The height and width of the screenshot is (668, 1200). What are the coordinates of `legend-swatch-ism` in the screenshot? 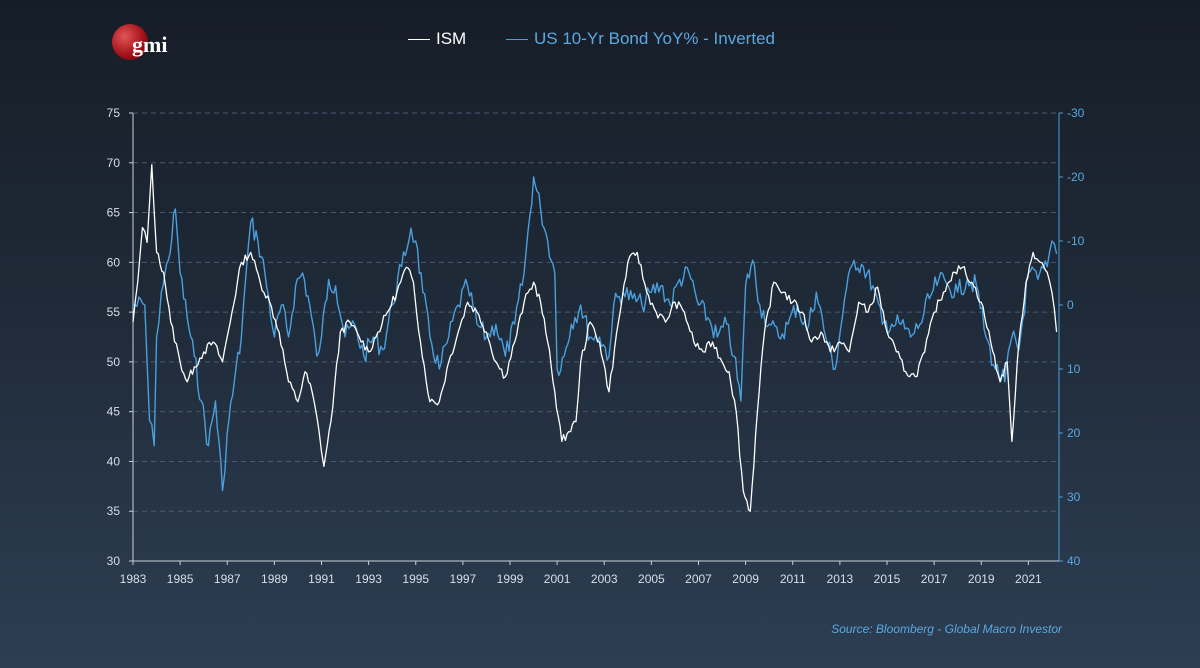 It's located at (419, 39).